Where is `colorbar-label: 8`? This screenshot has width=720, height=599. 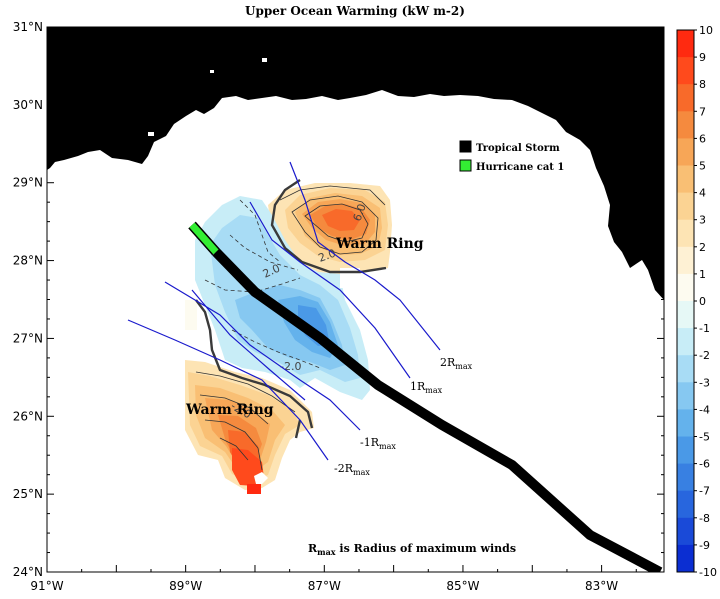 colorbar-label: 8 is located at coordinates (702, 84).